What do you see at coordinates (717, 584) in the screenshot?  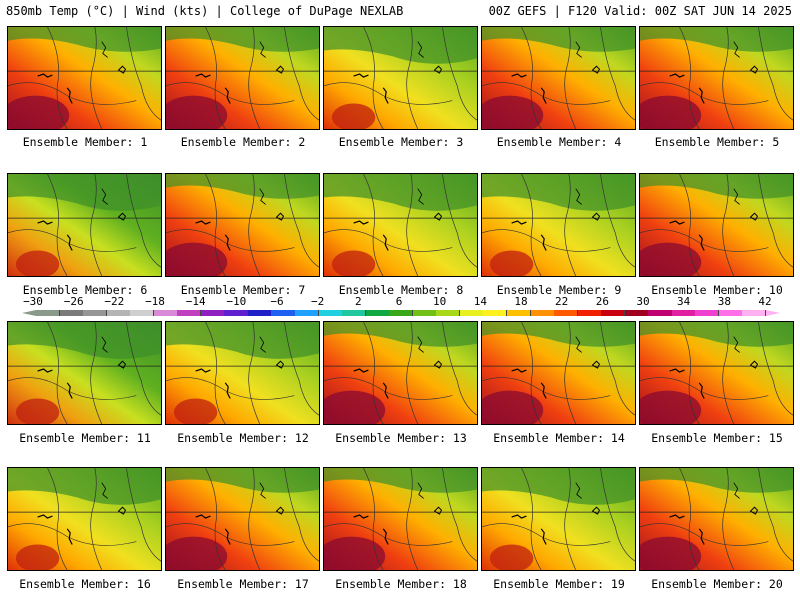 I see `ensemble-member-label: Ensemble Member: 20` at bounding box center [717, 584].